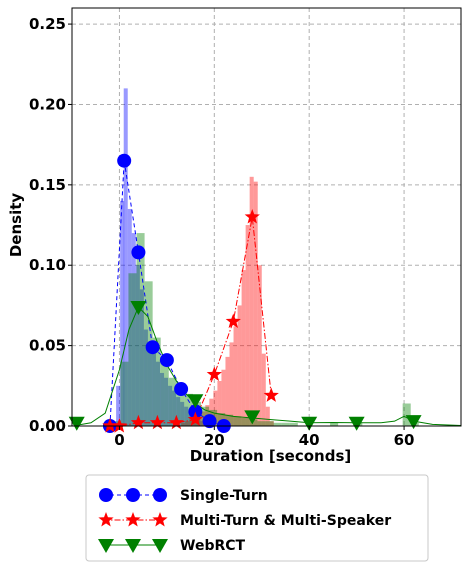 The width and height of the screenshot is (462, 563). What do you see at coordinates (213, 546) in the screenshot?
I see `legend-label: WebRCT` at bounding box center [213, 546].